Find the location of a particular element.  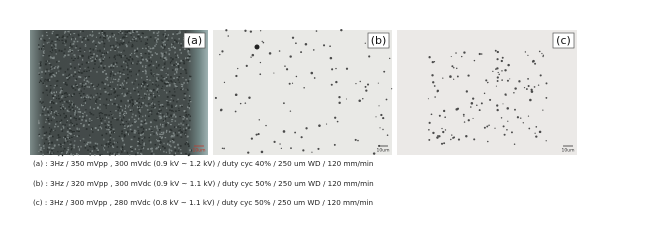

panel-label: (c) is located at coordinates (563, 40).